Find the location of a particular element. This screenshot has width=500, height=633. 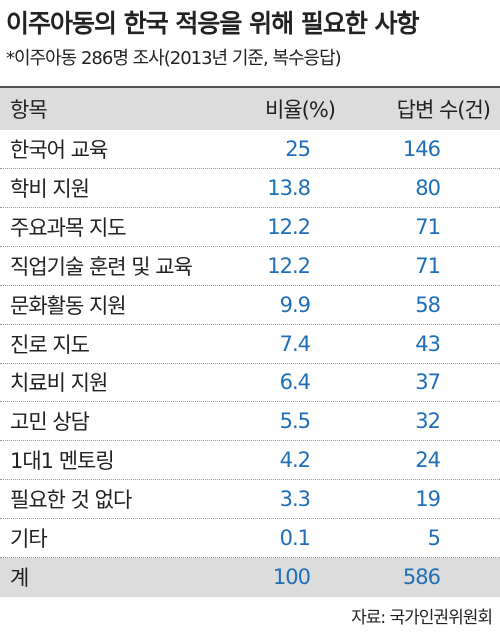

cell-label: 계 is located at coordinates (19, 578).